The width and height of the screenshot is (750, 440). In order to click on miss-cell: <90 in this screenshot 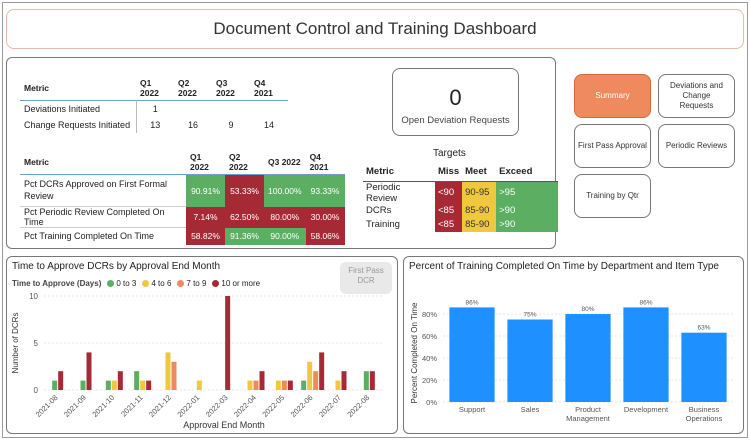, I will do `click(449, 192)`.